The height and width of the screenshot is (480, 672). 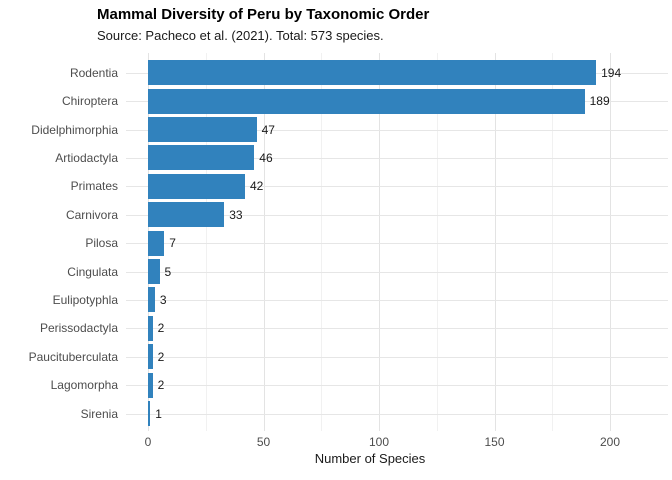 What do you see at coordinates (168, 271) in the screenshot?
I see `bar-value-label: 5` at bounding box center [168, 271].